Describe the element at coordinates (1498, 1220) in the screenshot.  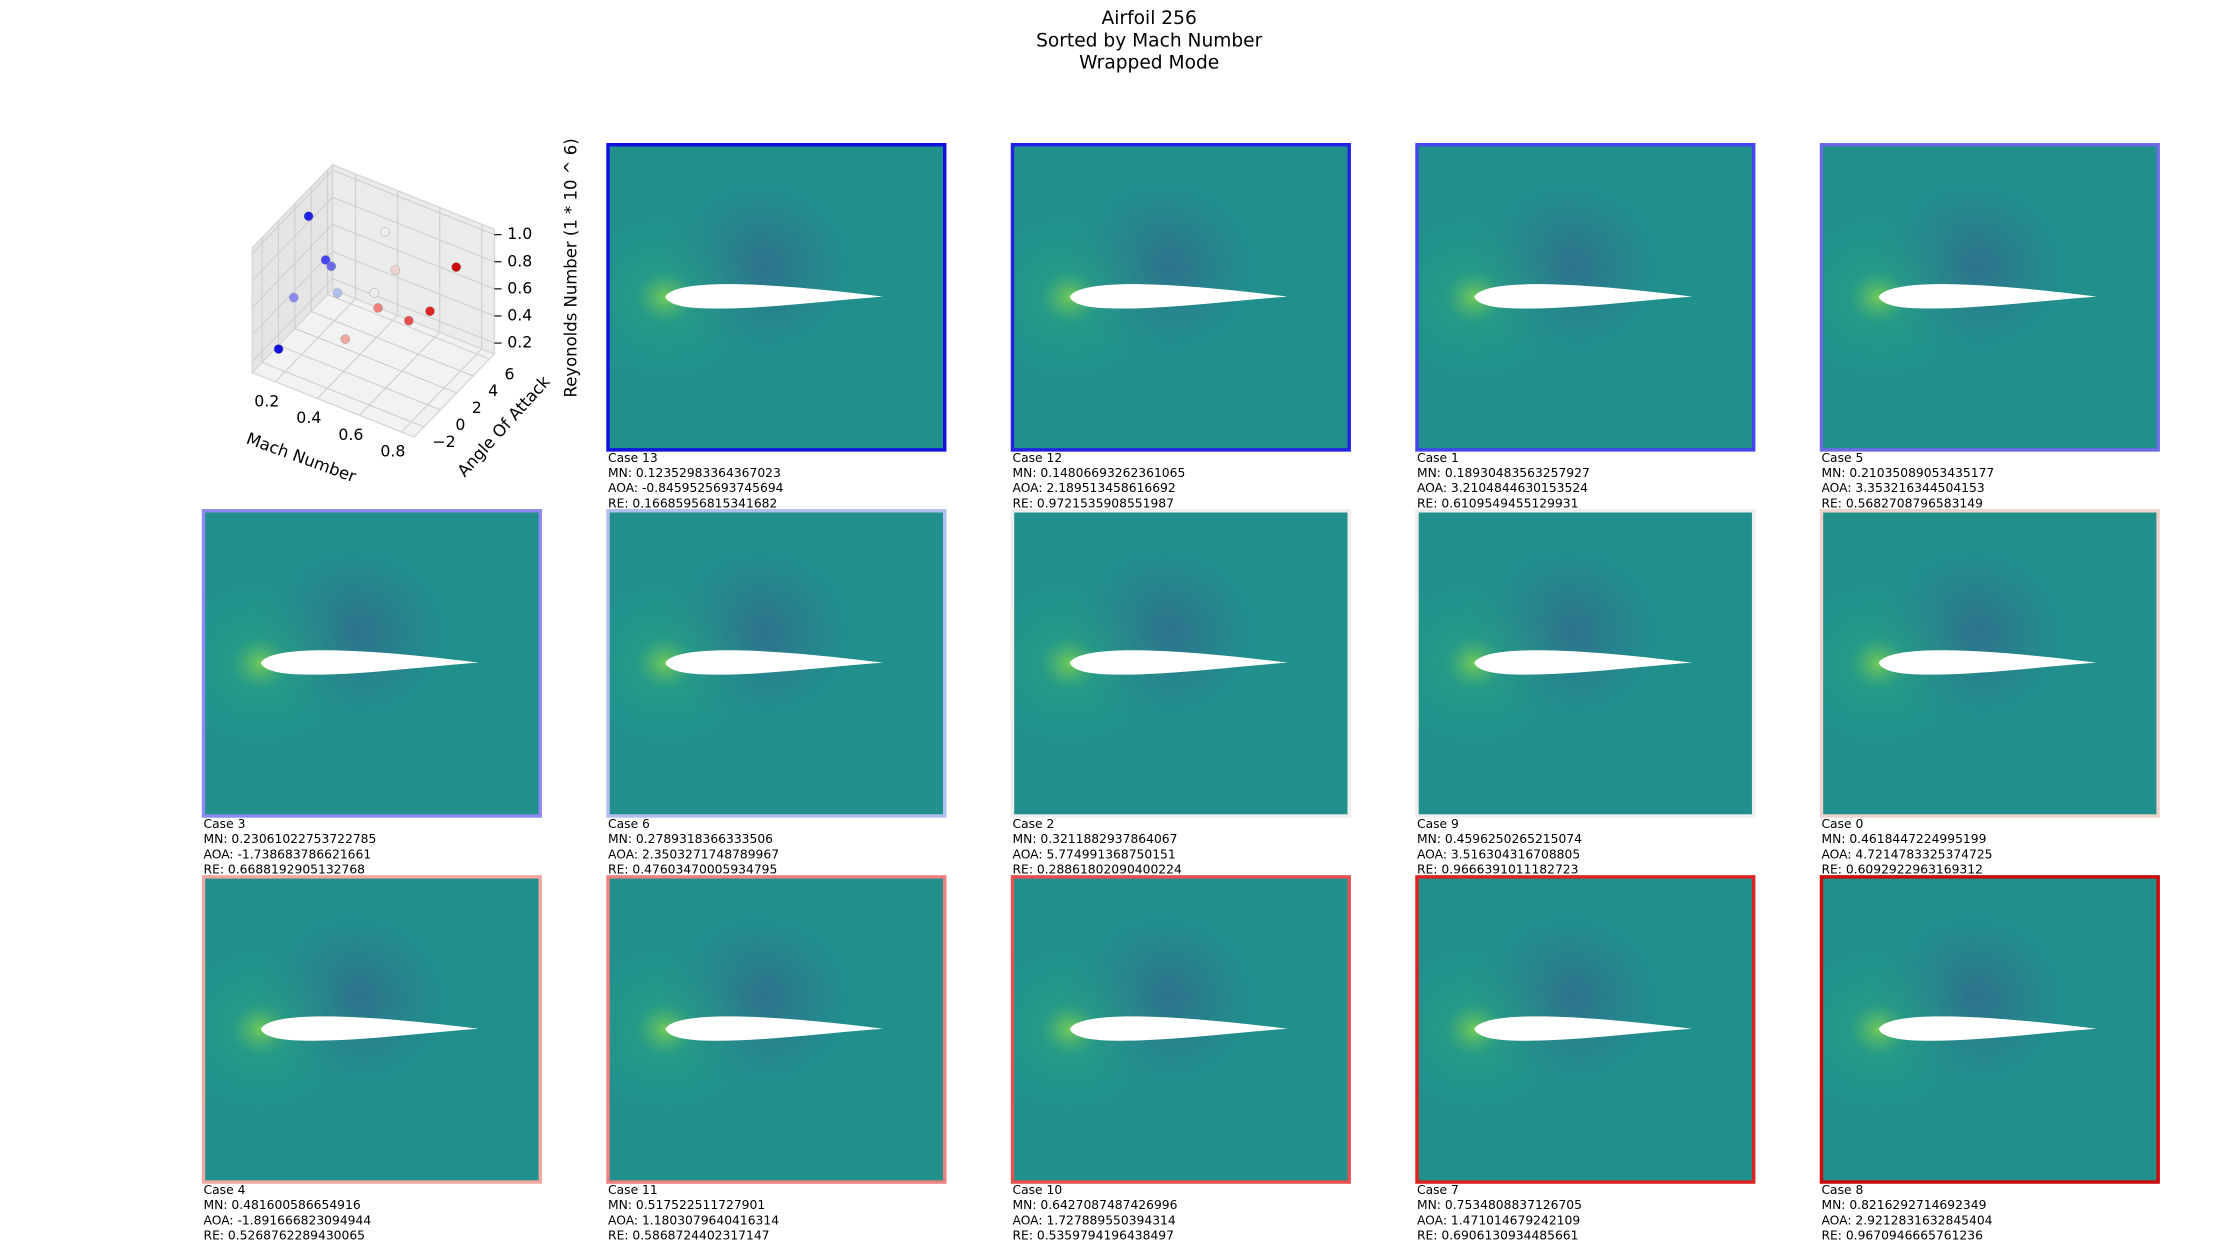
I see `case-line: AOA: 1.471014679242109` at that location.